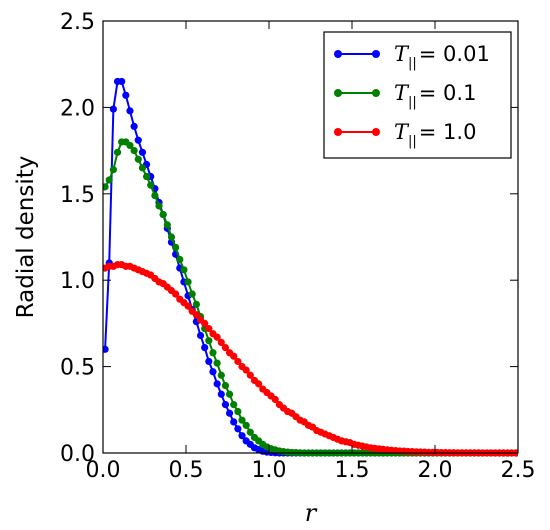 The height and width of the screenshot is (530, 550). What do you see at coordinates (103, 470) in the screenshot?
I see `x-tick-label: 0.0` at bounding box center [103, 470].